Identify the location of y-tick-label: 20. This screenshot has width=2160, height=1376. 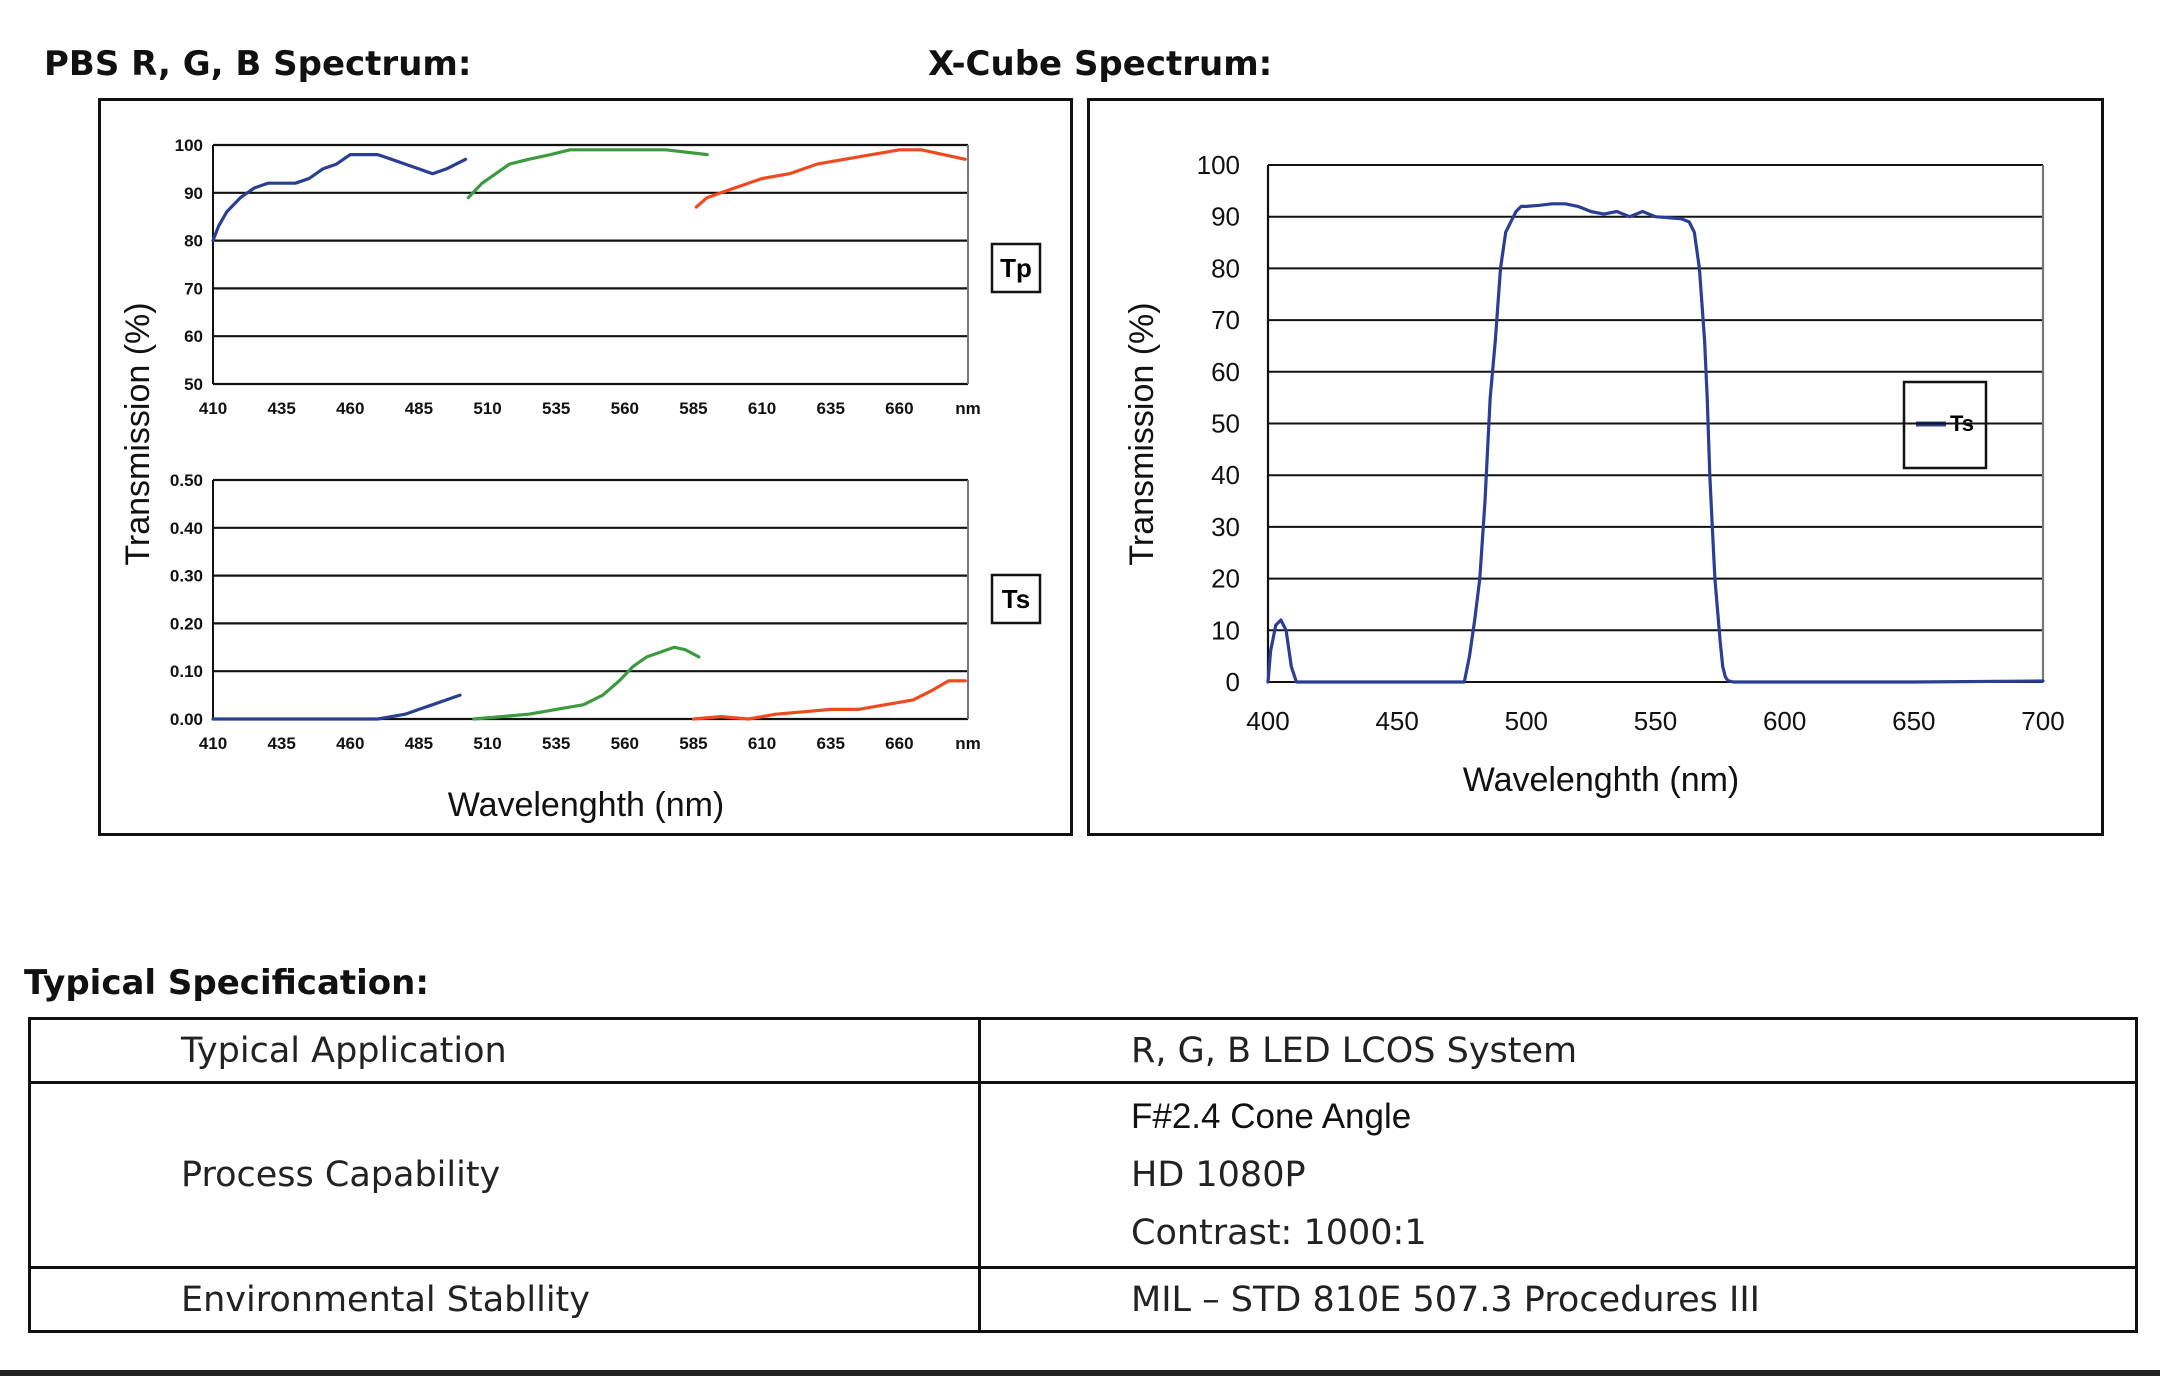
(1225, 579).